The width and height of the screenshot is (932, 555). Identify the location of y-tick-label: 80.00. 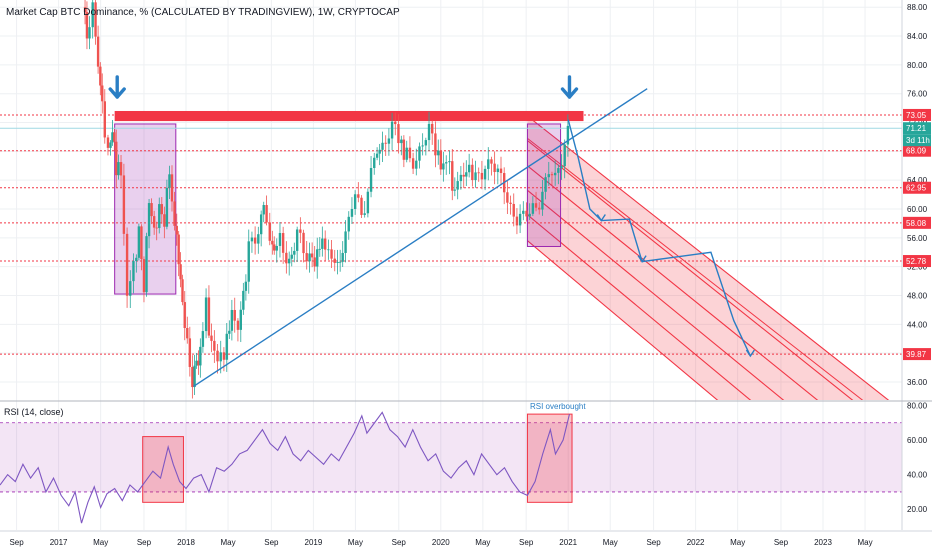
(917, 65).